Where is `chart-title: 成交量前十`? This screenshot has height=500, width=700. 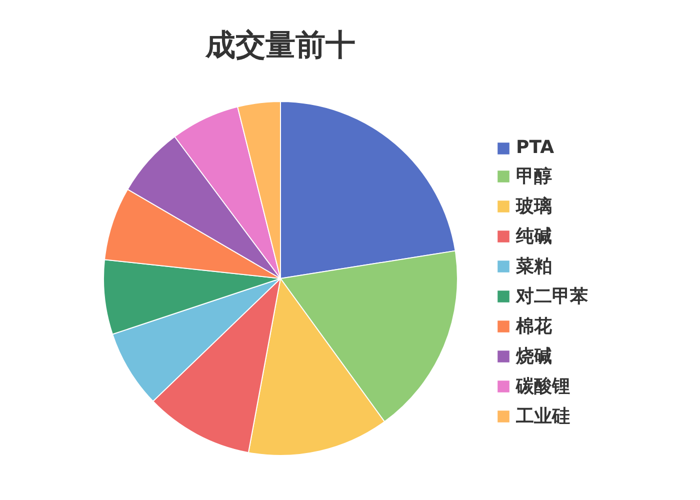
chart-title: 成交量前十 is located at coordinates (280, 45).